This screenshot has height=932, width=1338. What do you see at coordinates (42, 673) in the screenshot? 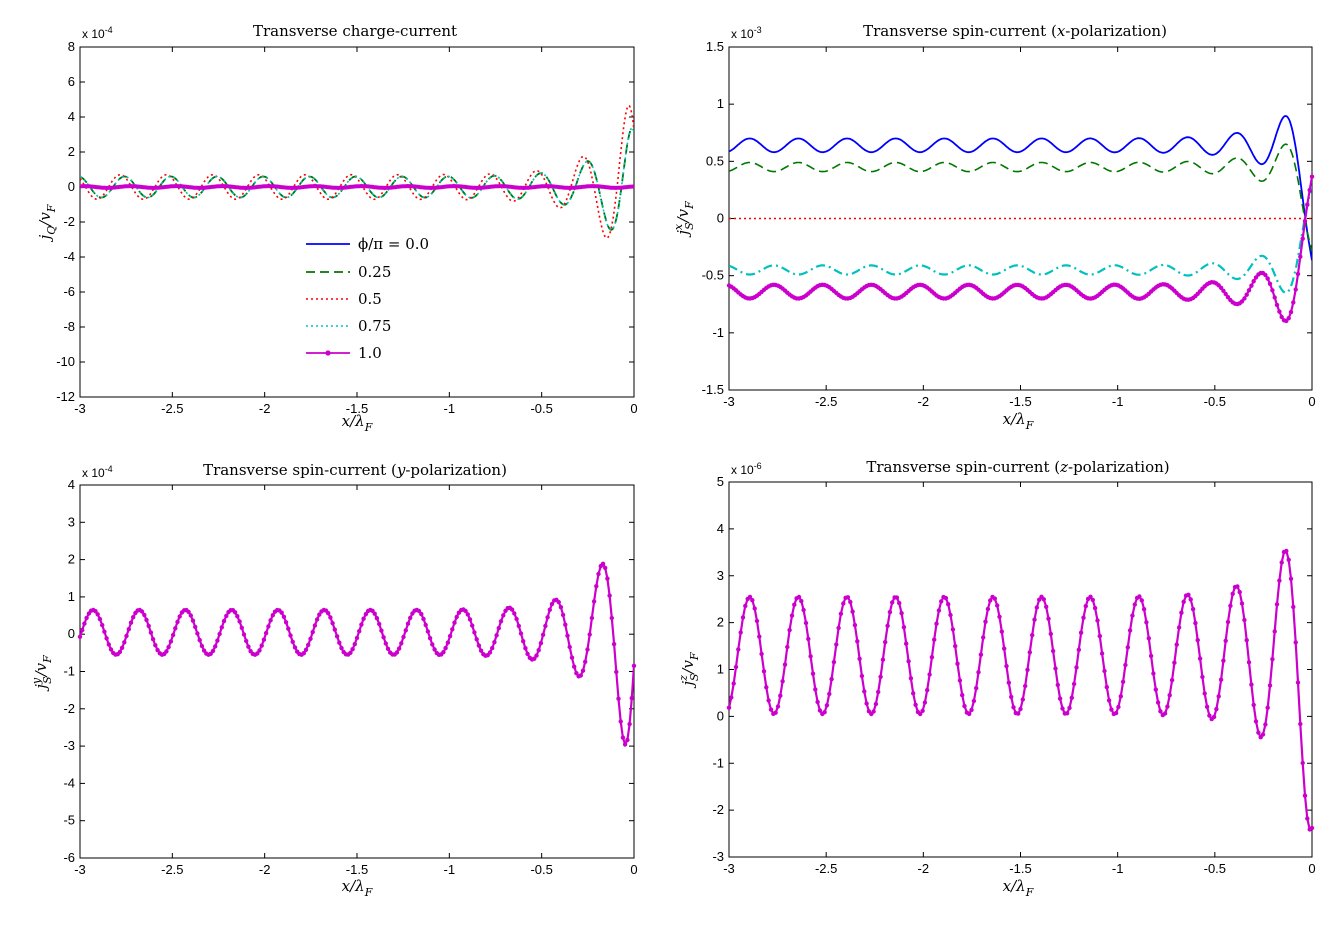
I see `y-axis-label: jyS/vF` at bounding box center [42, 673].